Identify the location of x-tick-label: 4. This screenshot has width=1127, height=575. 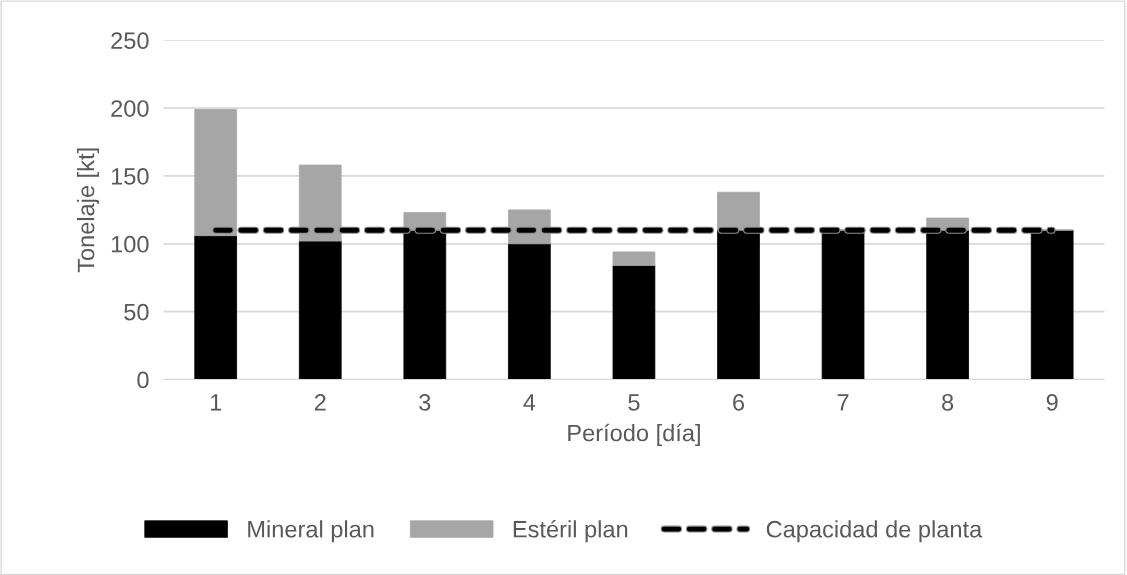
(529, 402).